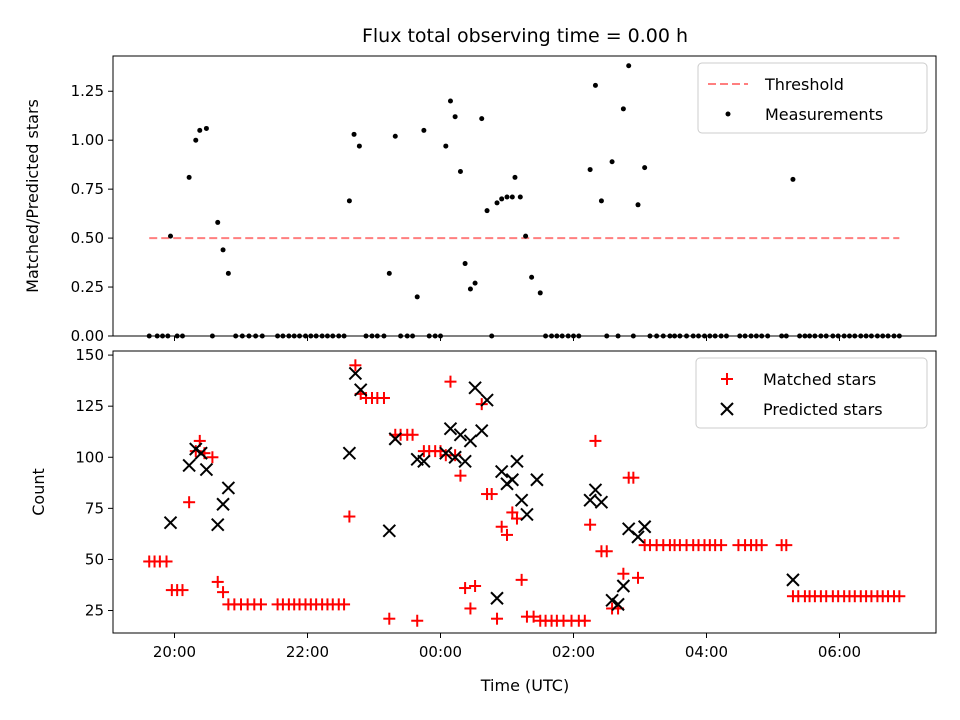  I want to click on chart-title: Flux total observing time = 0.00 h, so click(525, 36).